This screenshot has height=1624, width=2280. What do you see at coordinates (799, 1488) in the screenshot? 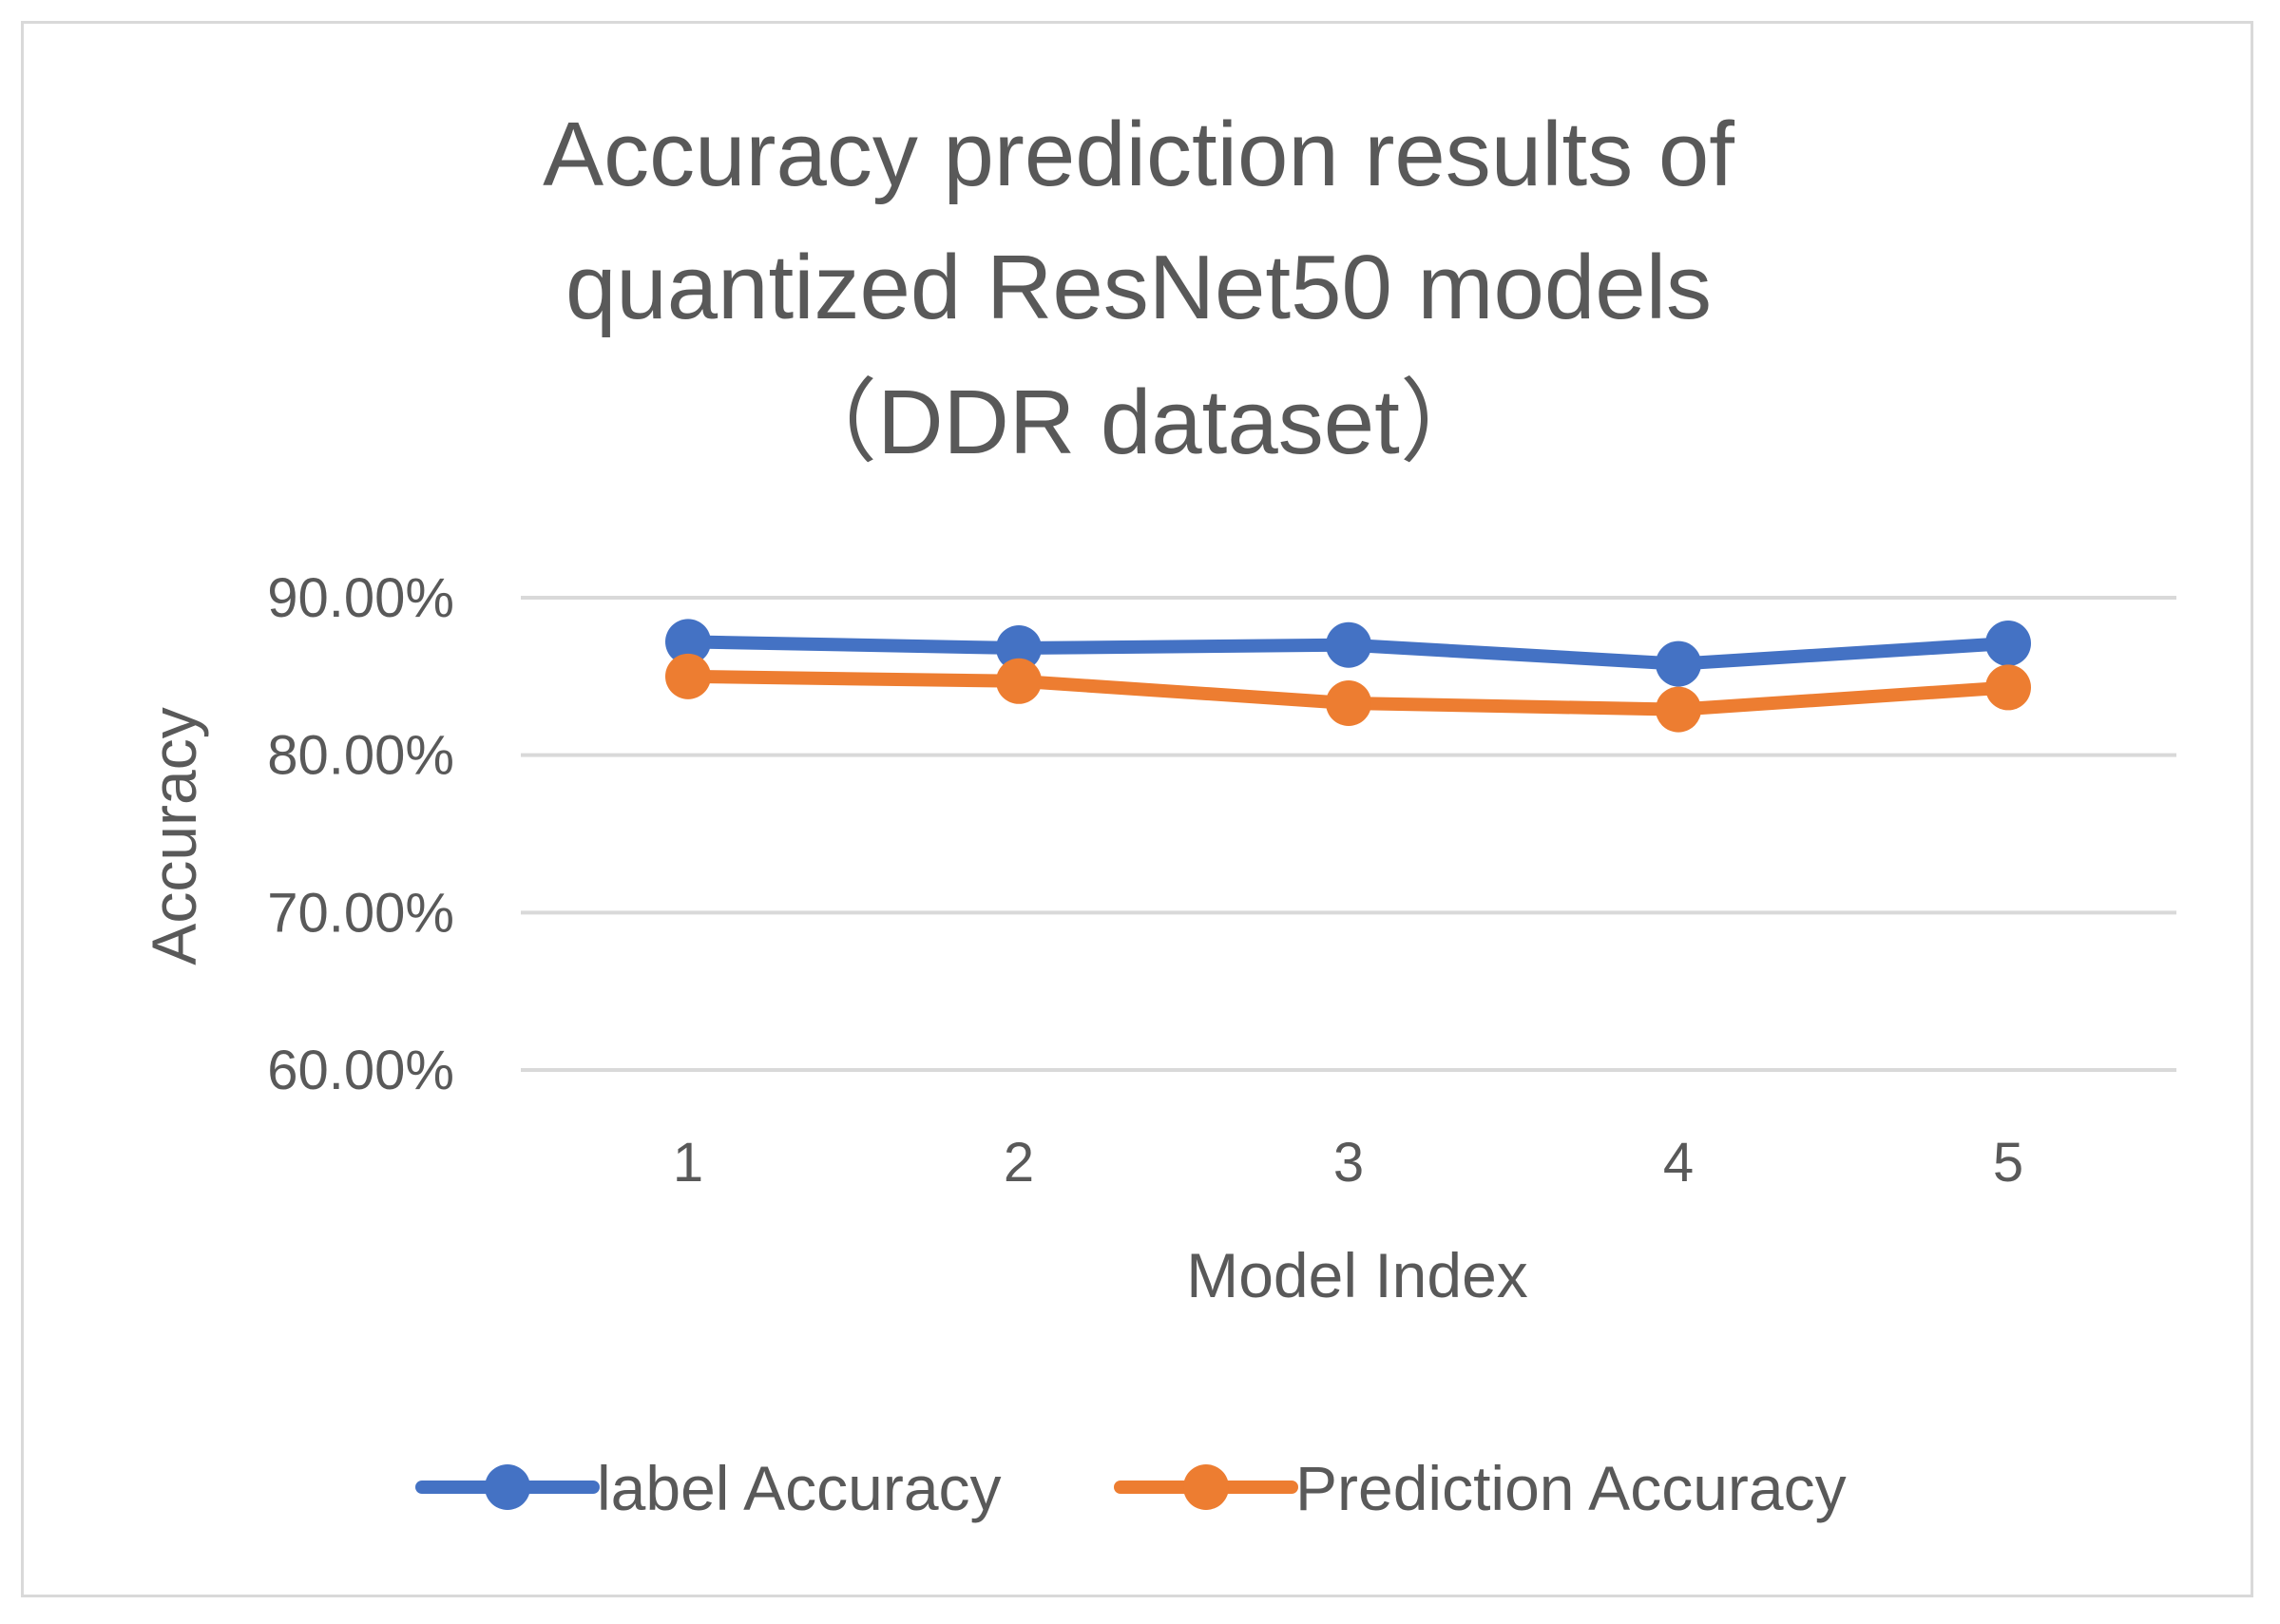
I see `legend-label: label Accuracy` at bounding box center [799, 1488].